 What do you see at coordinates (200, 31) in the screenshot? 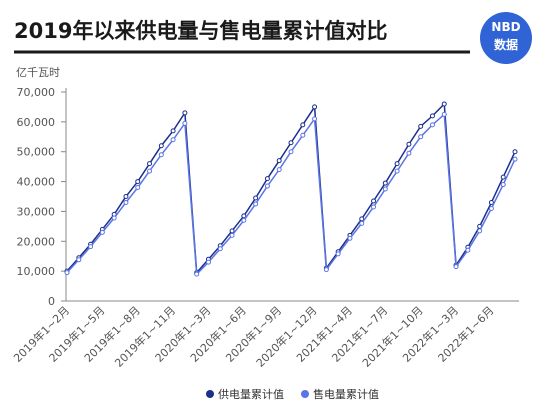
I see `chart-title: 2019年以来供电量与售电量累计值对比` at bounding box center [200, 31].